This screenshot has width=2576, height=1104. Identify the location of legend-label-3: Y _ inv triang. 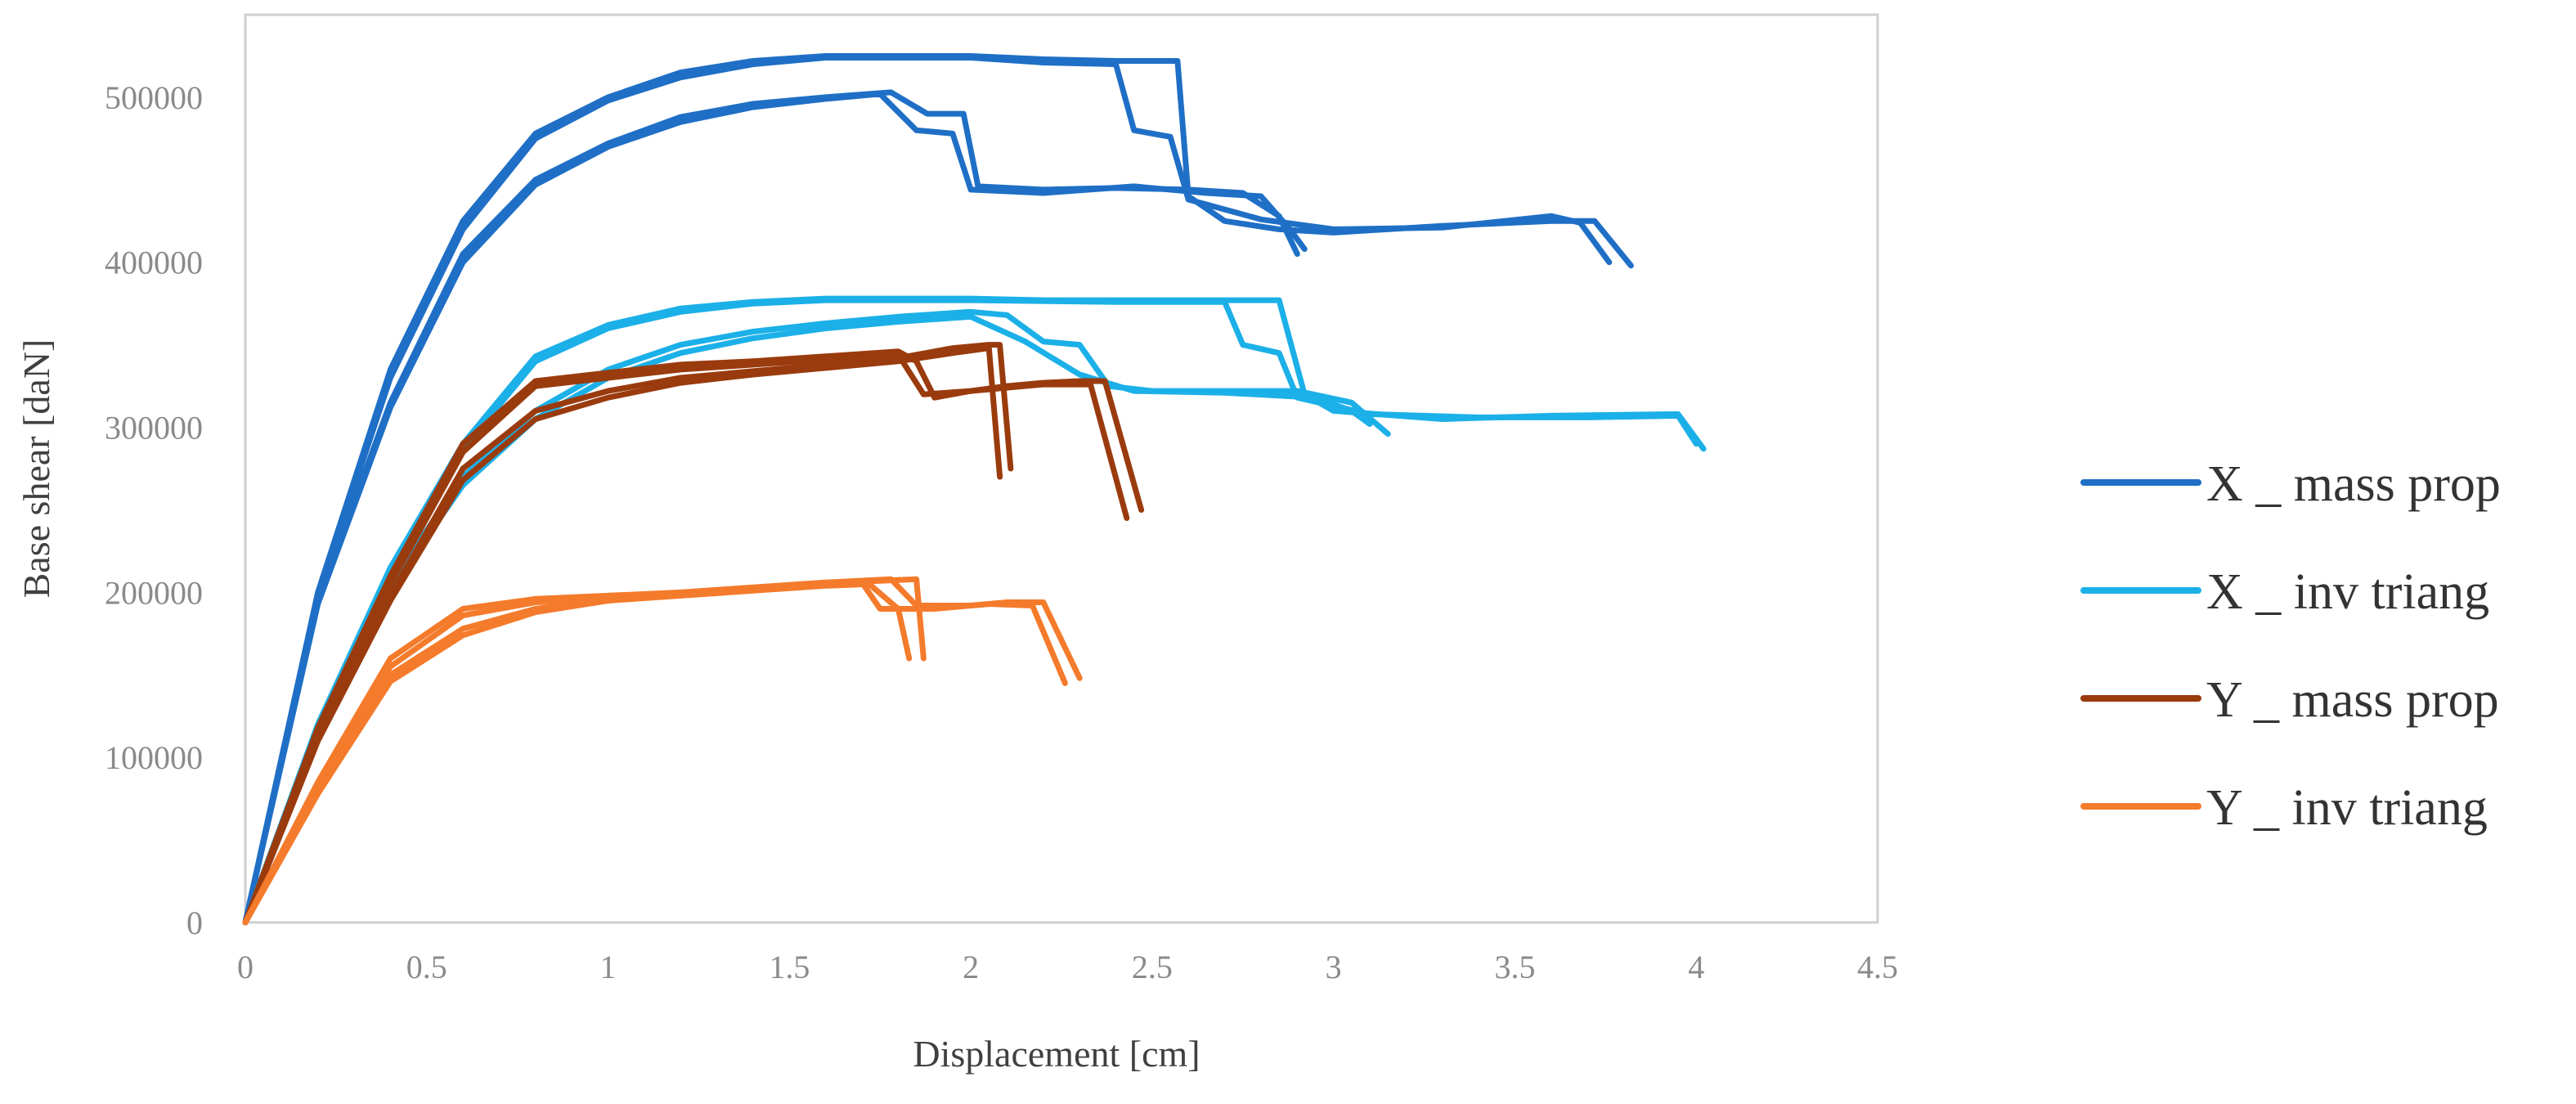
(2347, 808).